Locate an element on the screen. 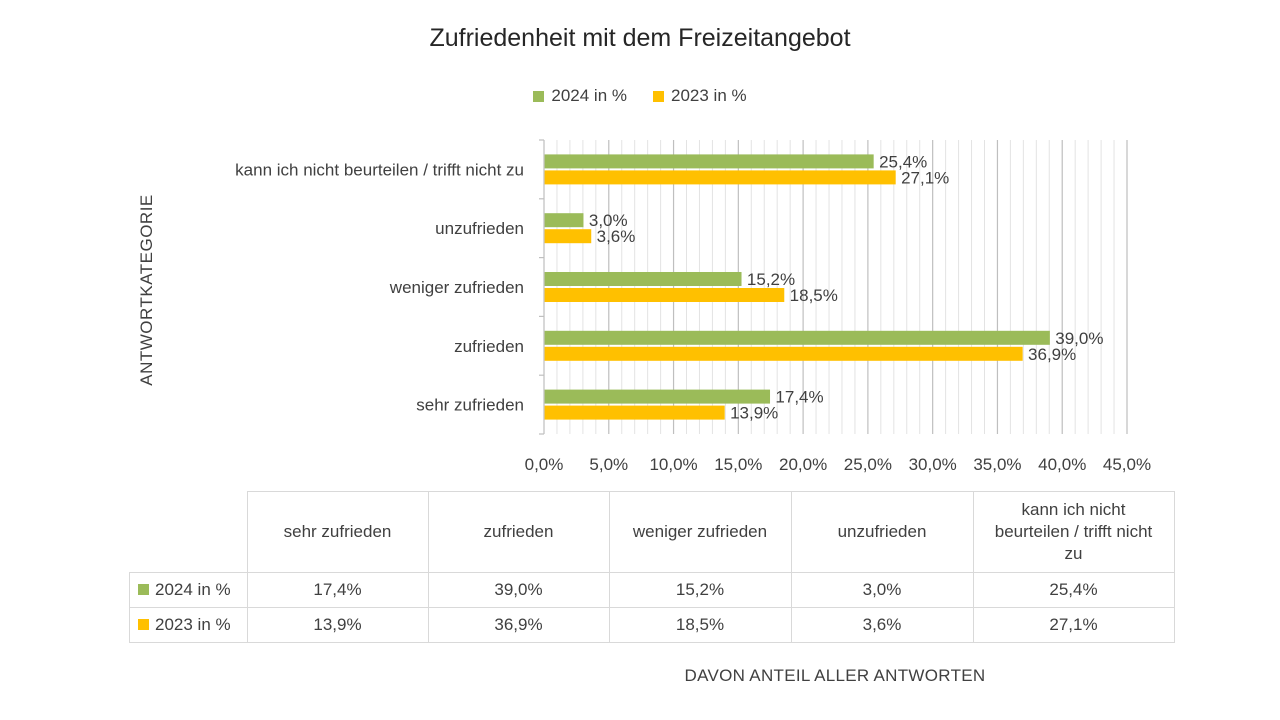 This screenshot has width=1280, height=720. data-table-row-2024: 2024 in % 17,4% 39,0% 15,2% 3,0% 25,4% is located at coordinates (652, 590).